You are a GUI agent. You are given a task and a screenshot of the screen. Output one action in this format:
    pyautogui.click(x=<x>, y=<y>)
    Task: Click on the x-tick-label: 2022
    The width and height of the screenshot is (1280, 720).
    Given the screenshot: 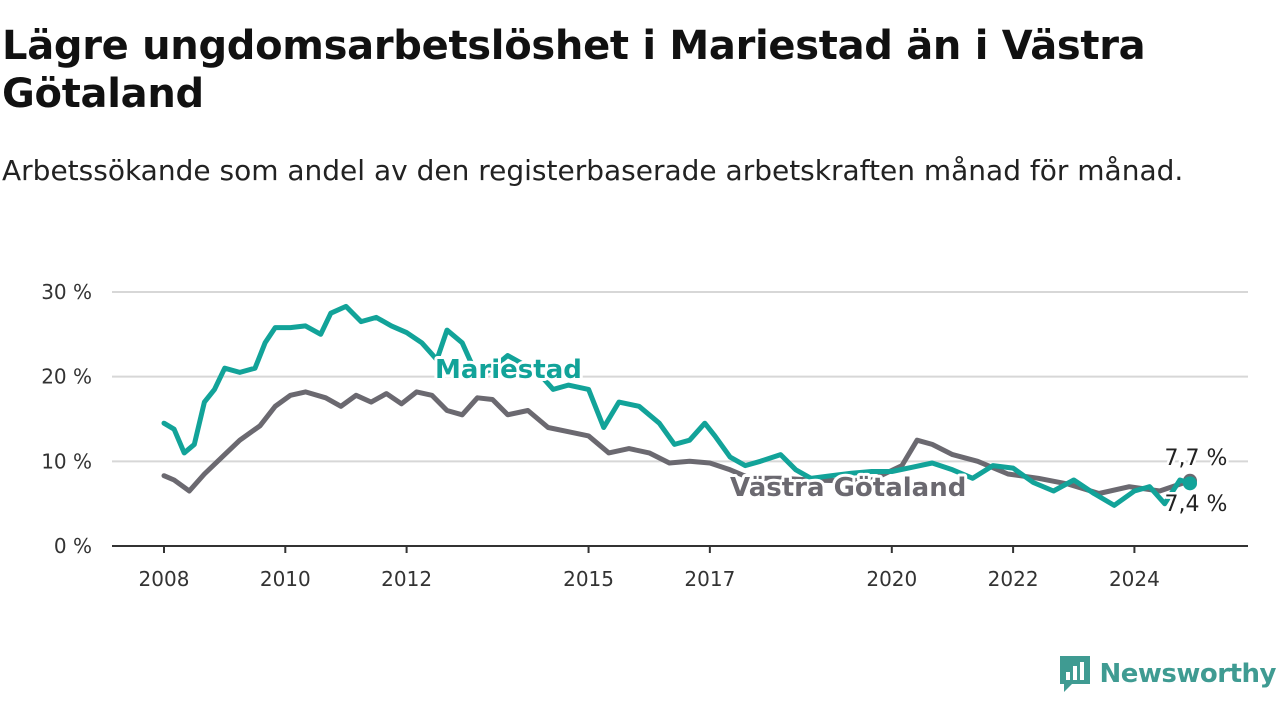 What is the action you would take?
    pyautogui.click(x=1013, y=579)
    